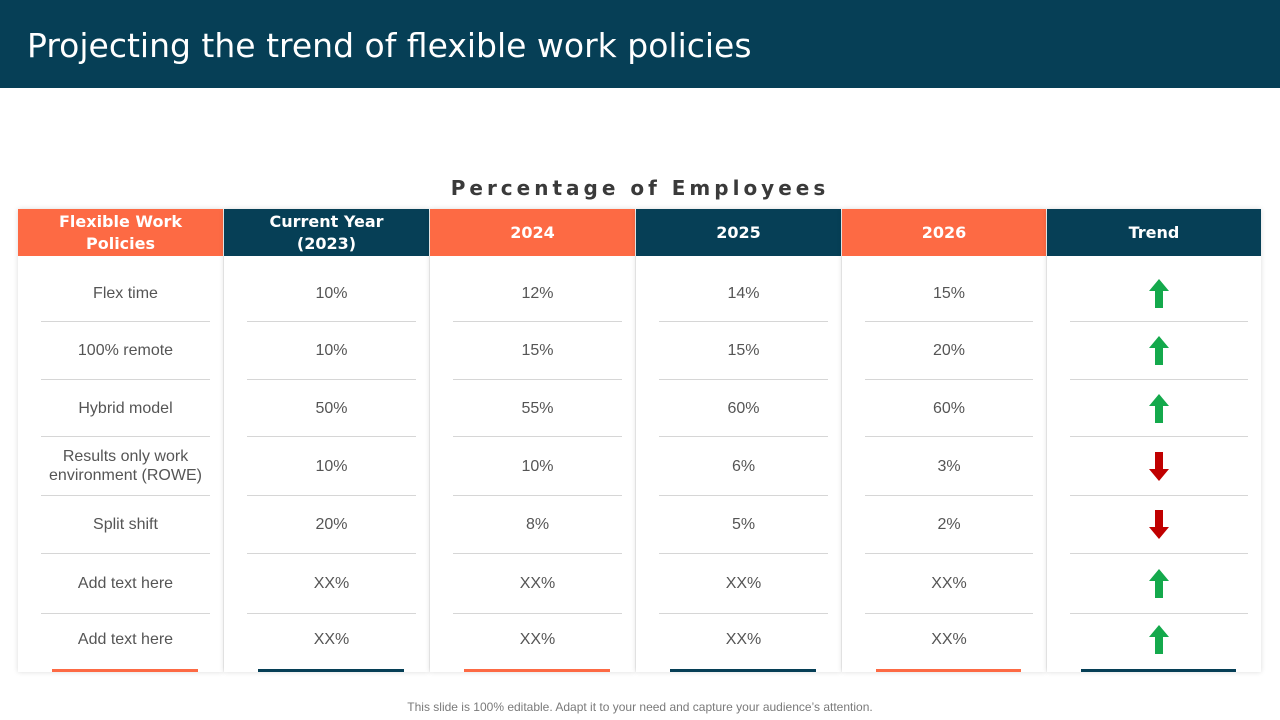 The image size is (1280, 720). I want to click on table-cell-year-2024: 55%, so click(537, 408).